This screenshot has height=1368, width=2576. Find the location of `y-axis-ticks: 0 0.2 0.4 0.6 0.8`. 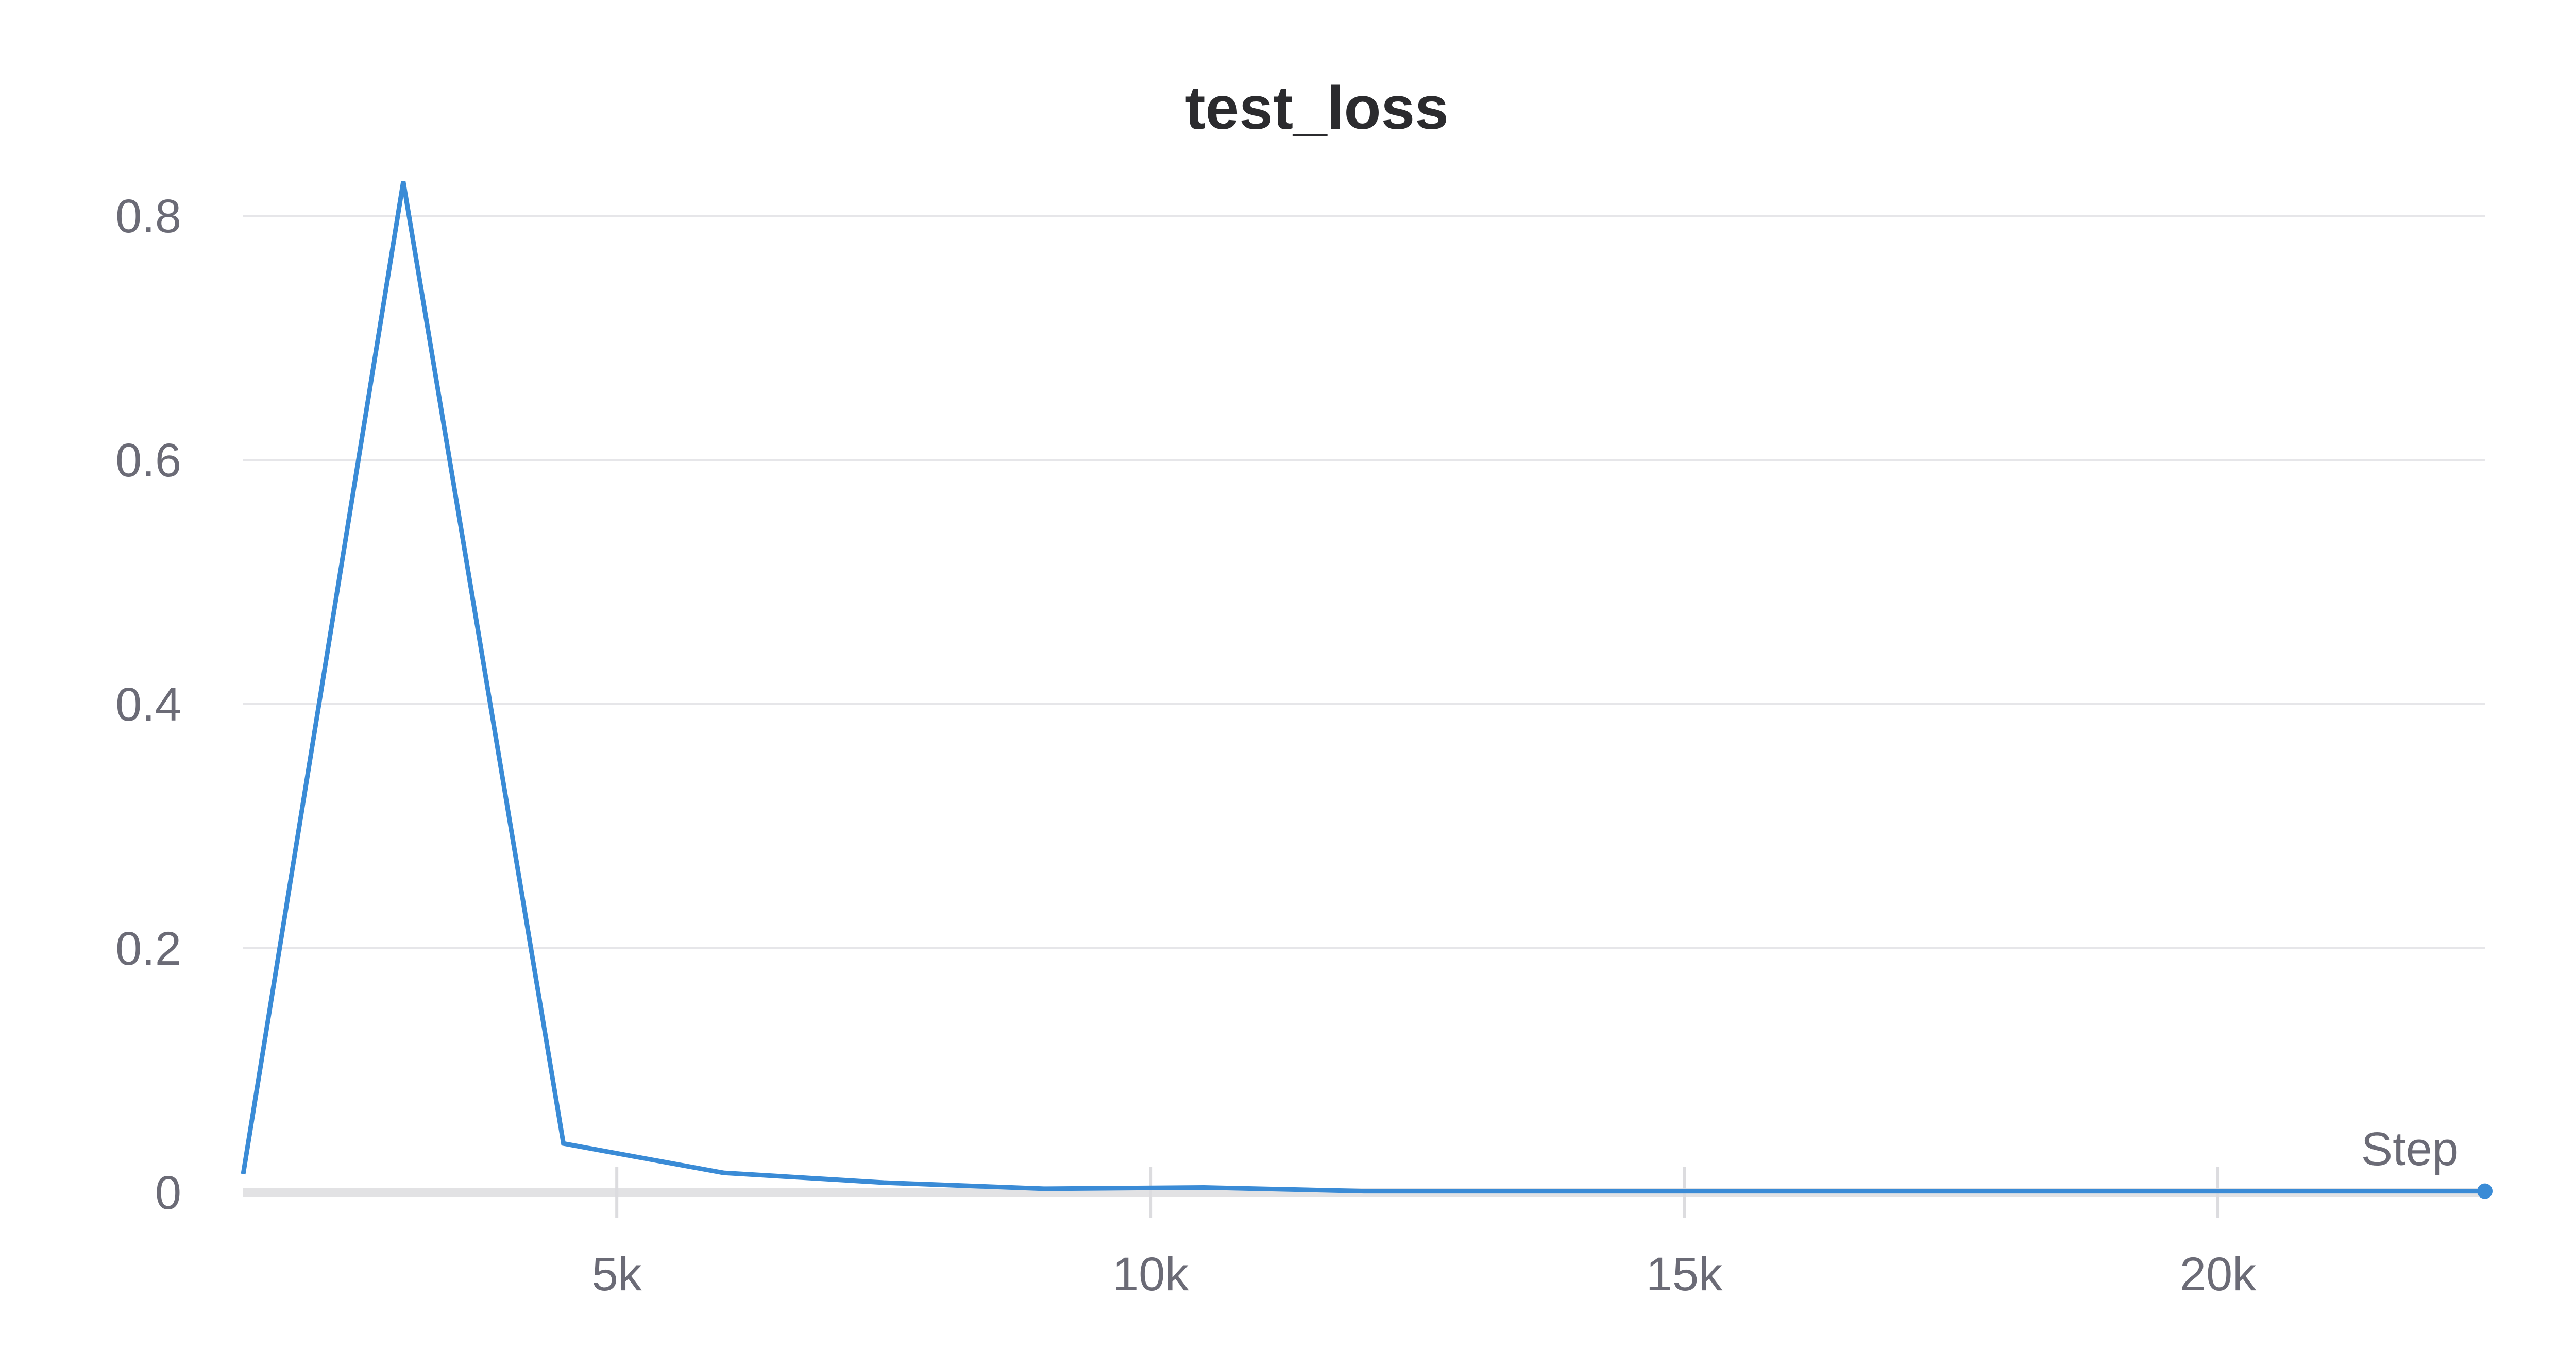

y-axis-ticks: 0 0.2 0.4 0.6 0.8 is located at coordinates (148, 704).